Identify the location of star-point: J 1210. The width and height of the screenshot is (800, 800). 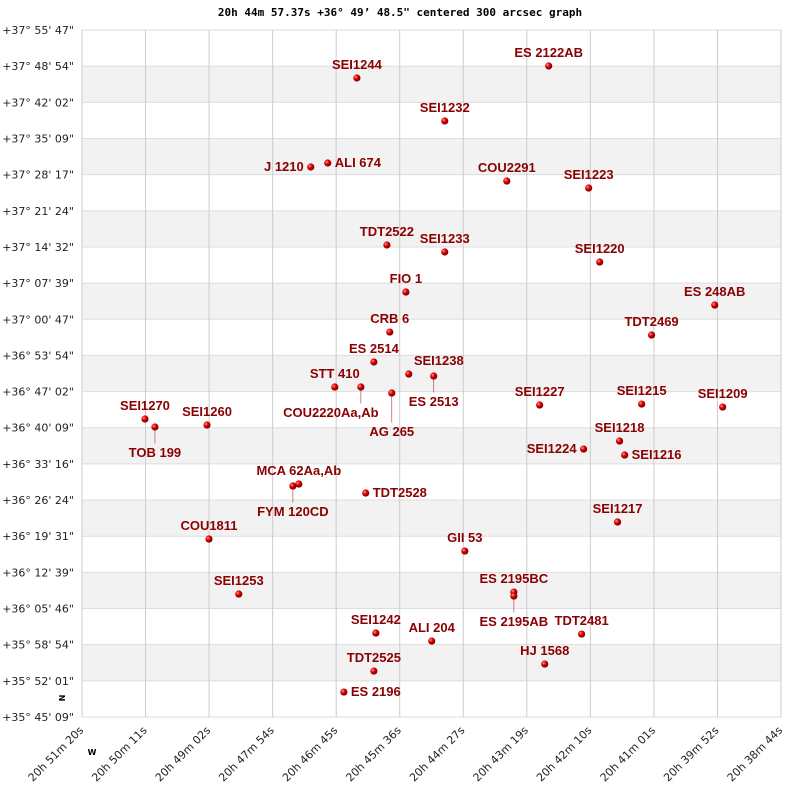
(289, 166).